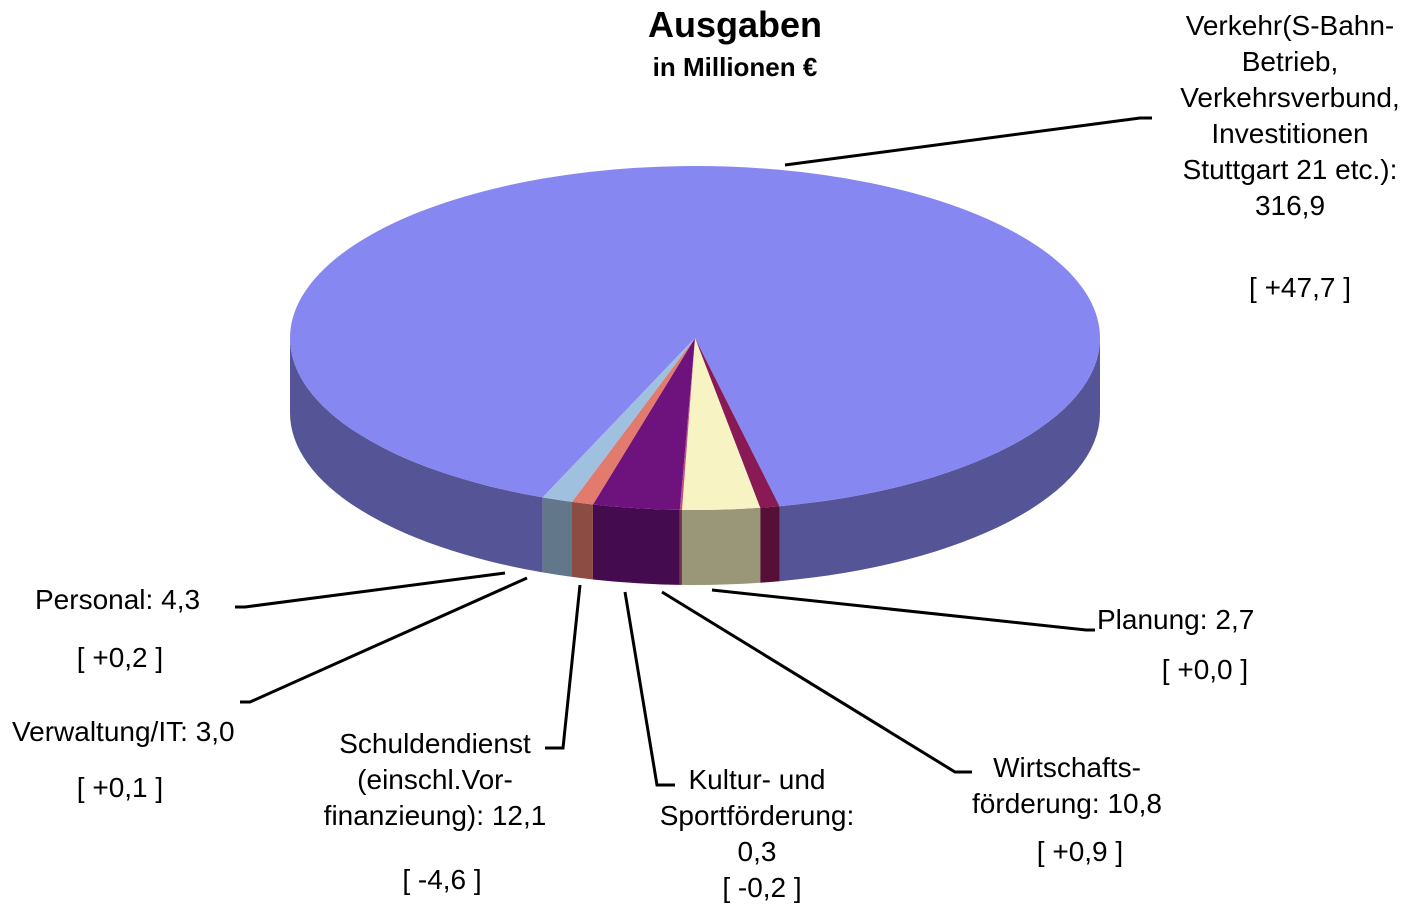  I want to click on change-label: [ +0,9 ], so click(1080, 851).